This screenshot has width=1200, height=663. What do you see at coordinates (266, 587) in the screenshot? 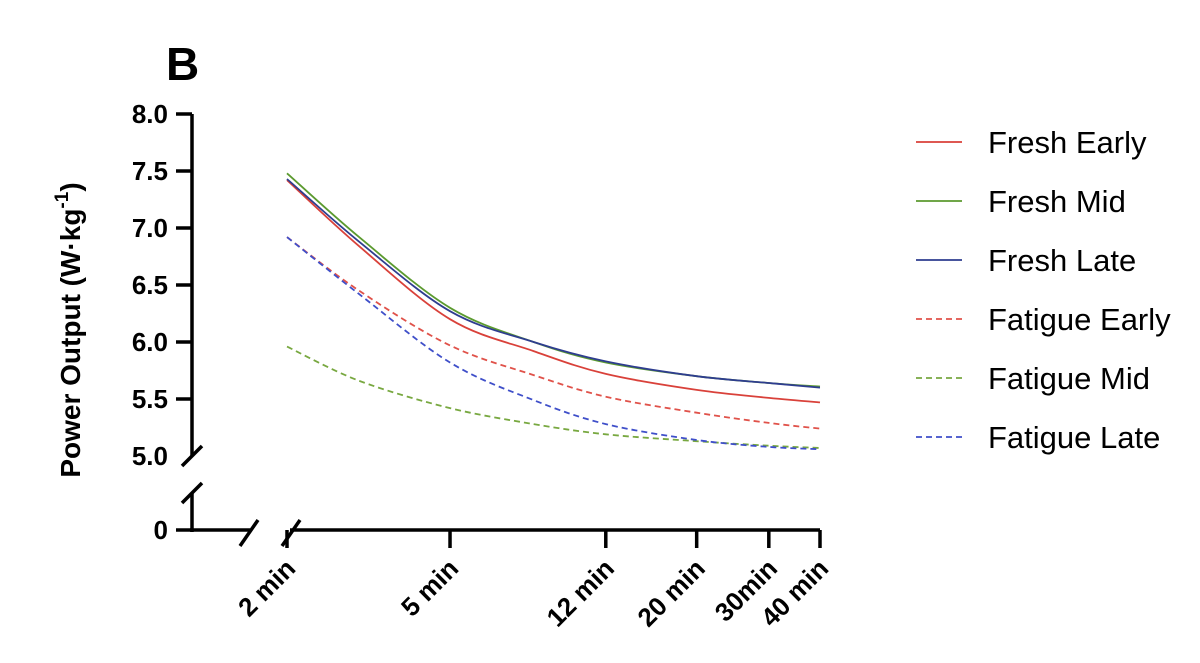
I see `x-tick-label: 2 min` at bounding box center [266, 587].